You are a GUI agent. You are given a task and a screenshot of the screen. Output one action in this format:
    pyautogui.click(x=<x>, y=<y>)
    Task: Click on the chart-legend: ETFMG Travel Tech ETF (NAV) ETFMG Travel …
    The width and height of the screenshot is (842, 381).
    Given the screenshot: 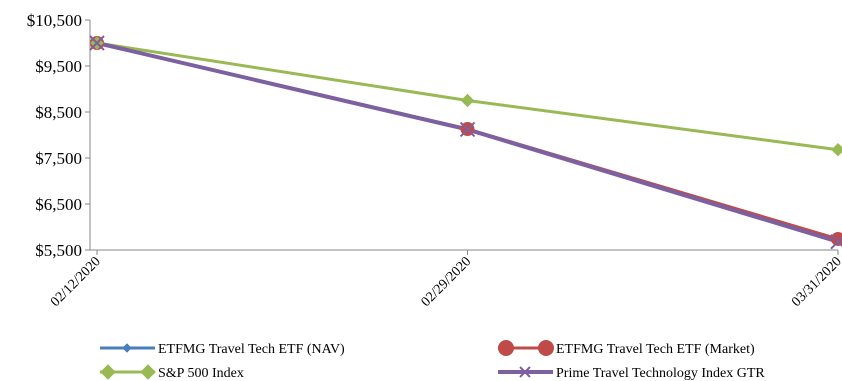 What is the action you would take?
    pyautogui.click(x=432, y=360)
    